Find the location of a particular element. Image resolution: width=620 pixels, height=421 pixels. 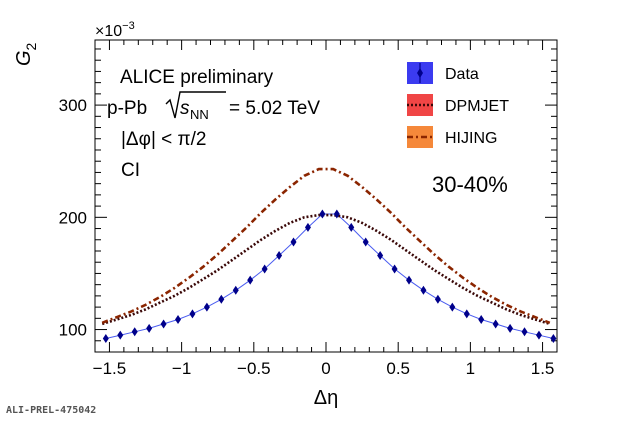

y-tick-label: 100 is located at coordinates (73, 330).